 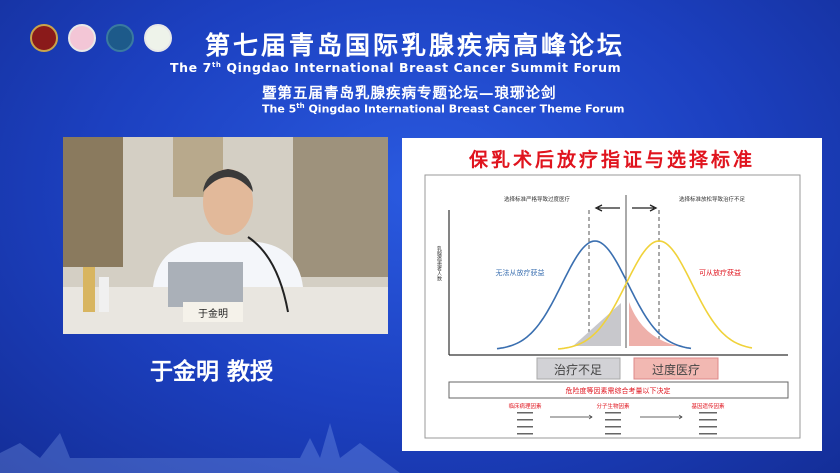 I want to click on decision-box, so click(x=618, y=390).